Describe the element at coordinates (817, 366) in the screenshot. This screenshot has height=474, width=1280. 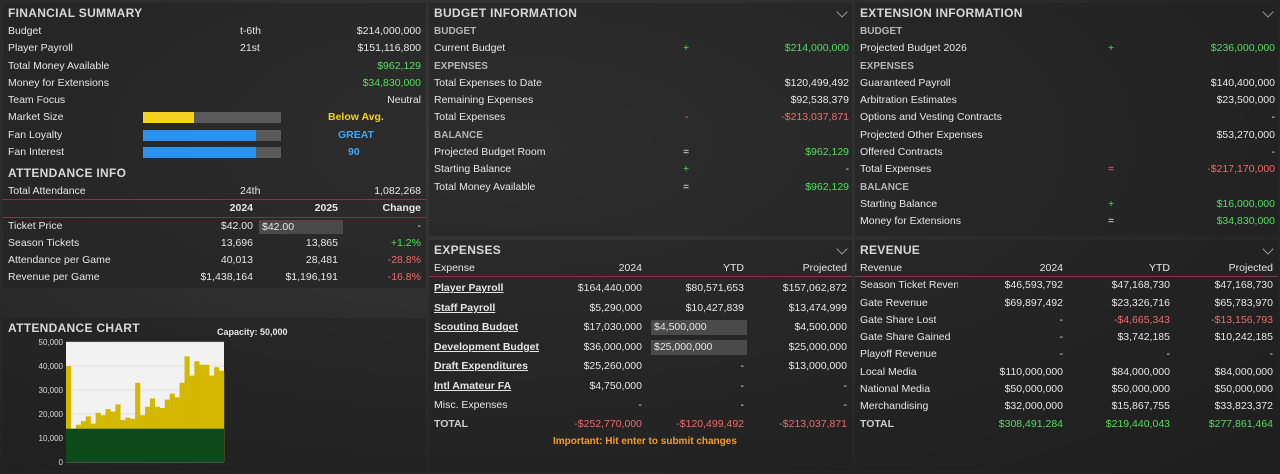
I see `expense-projected: $13,000,000` at that location.